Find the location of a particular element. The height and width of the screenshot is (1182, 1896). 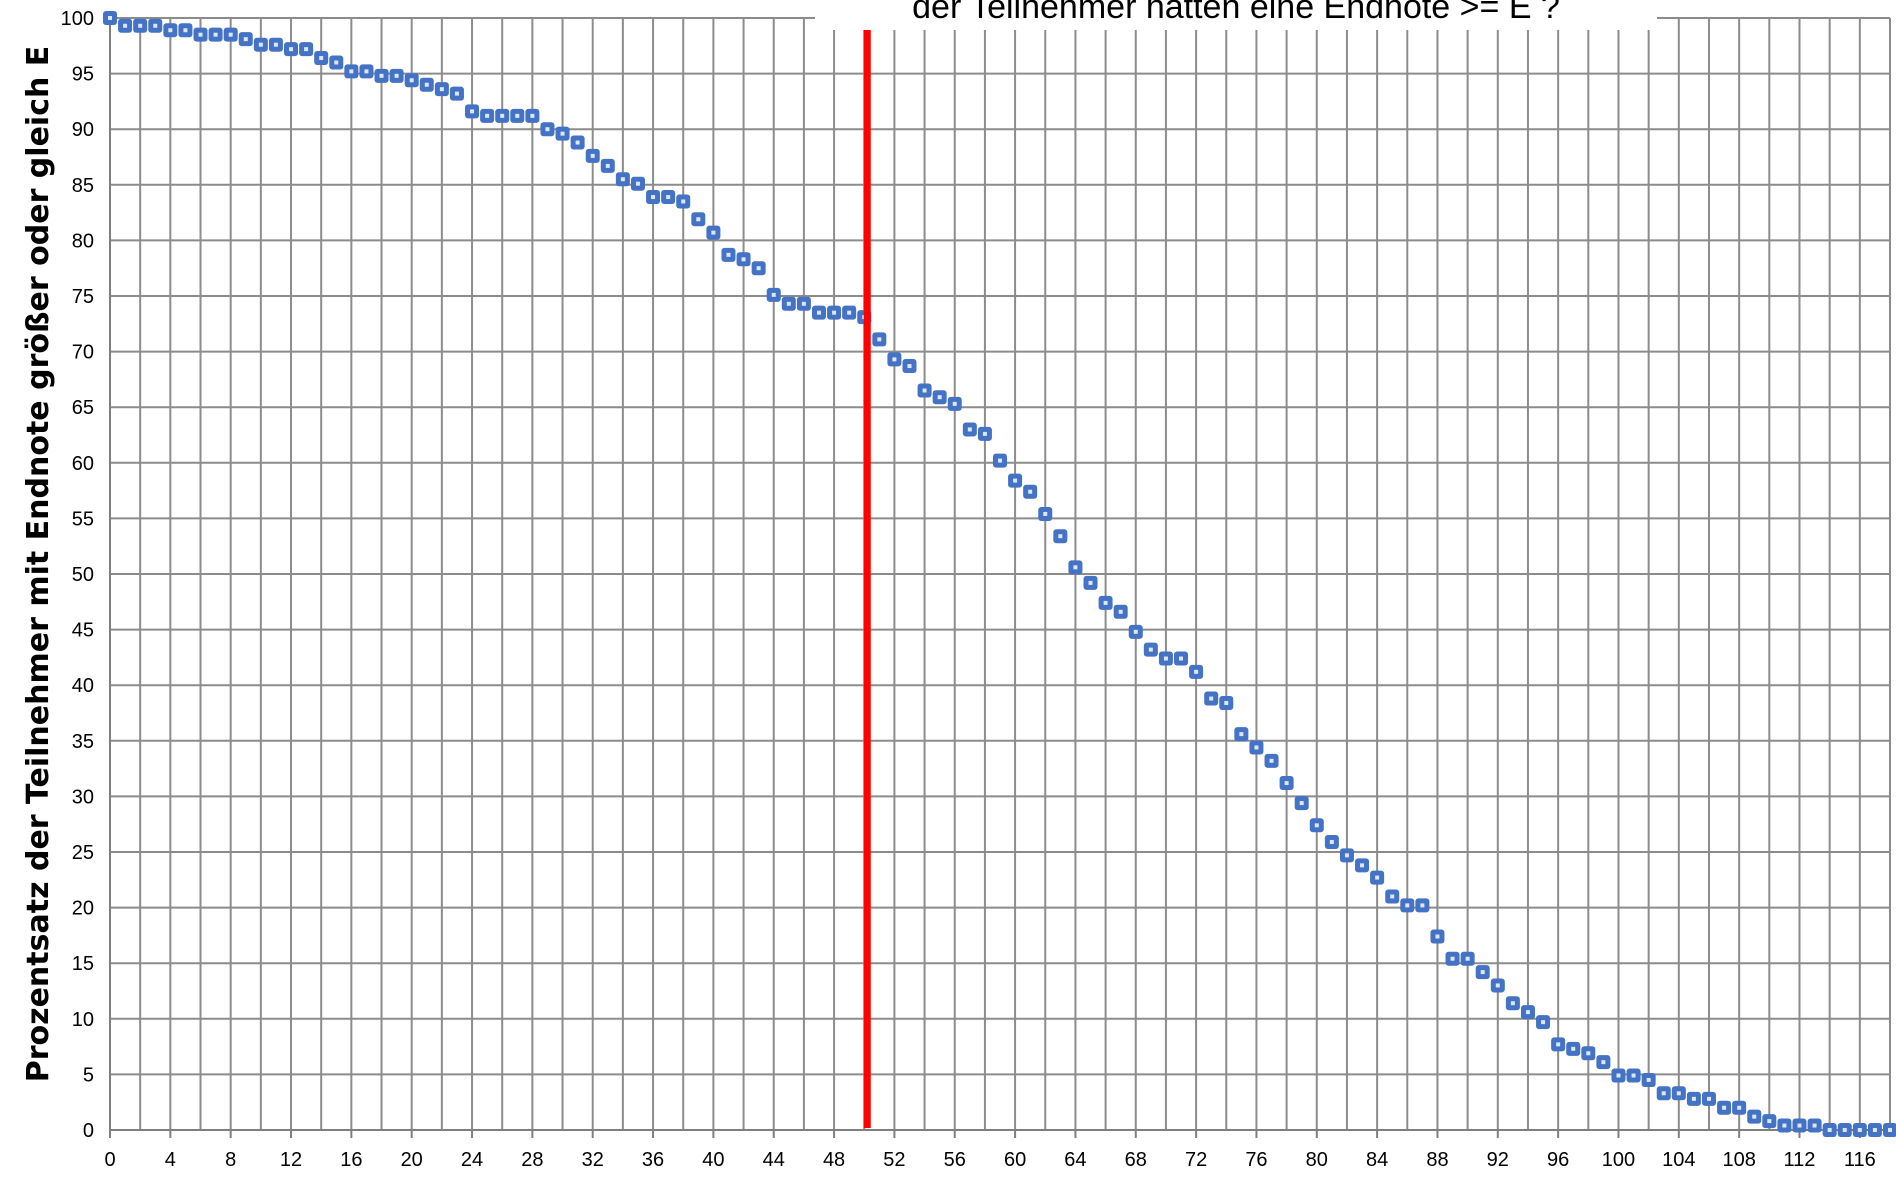

x-tick-label: 0 is located at coordinates (109, 1160).